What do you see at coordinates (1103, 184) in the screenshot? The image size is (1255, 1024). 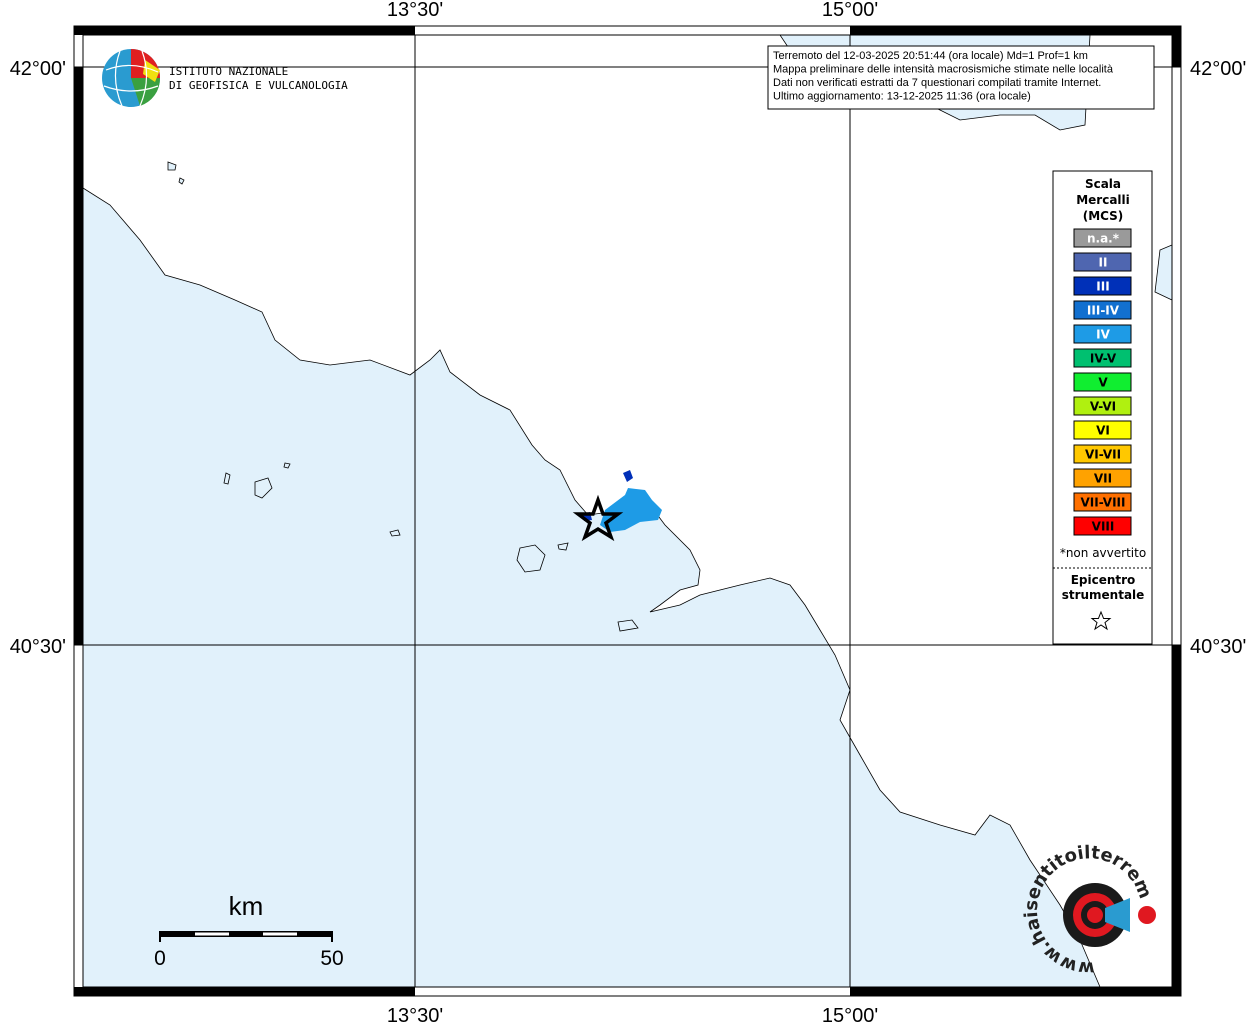 I see `legend-title: Scala` at bounding box center [1103, 184].